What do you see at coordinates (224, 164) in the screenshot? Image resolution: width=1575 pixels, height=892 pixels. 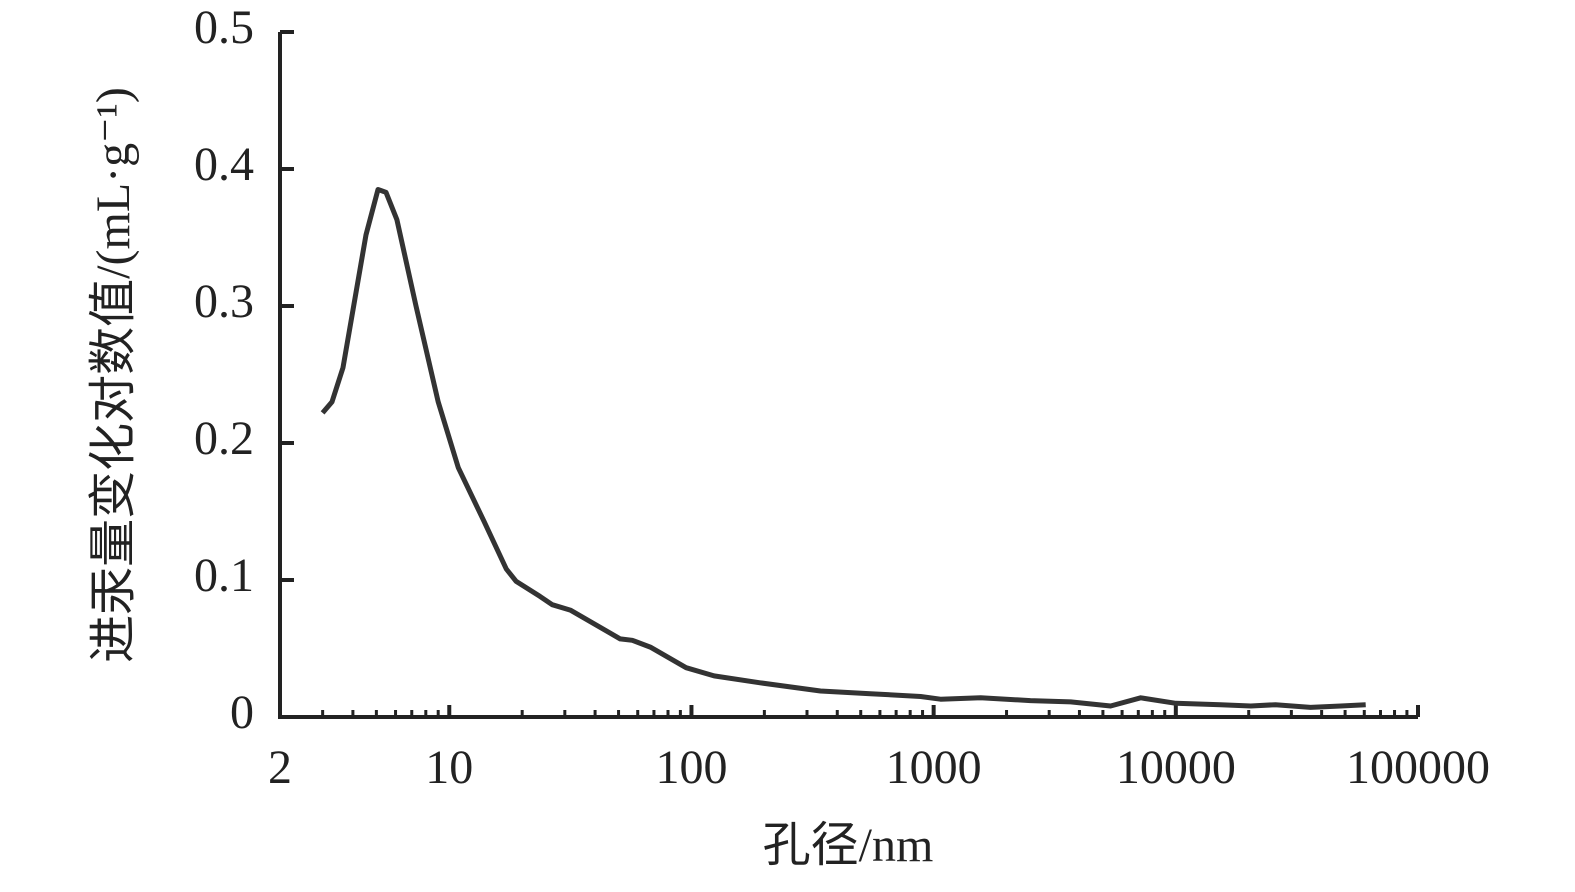 I see `y-tick-label: 0.4` at bounding box center [224, 164].